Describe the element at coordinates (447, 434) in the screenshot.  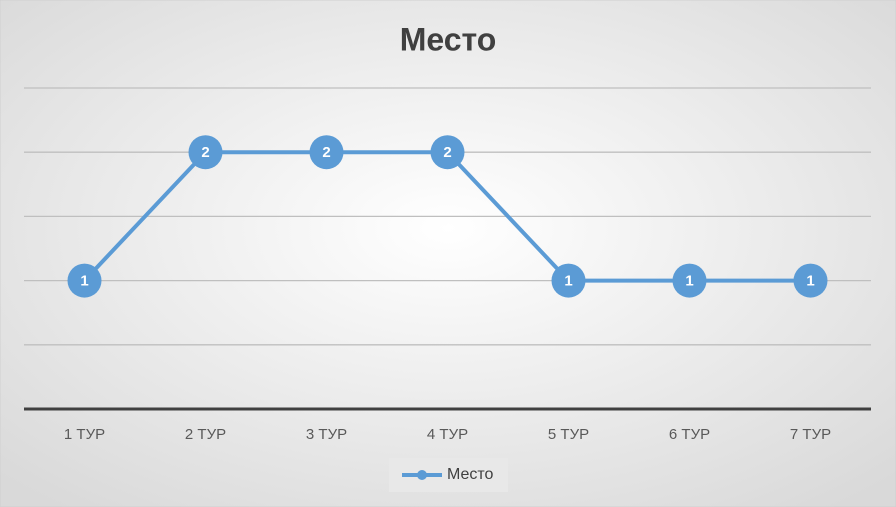
I see `x-tick-label: 4 ТУР` at that location.